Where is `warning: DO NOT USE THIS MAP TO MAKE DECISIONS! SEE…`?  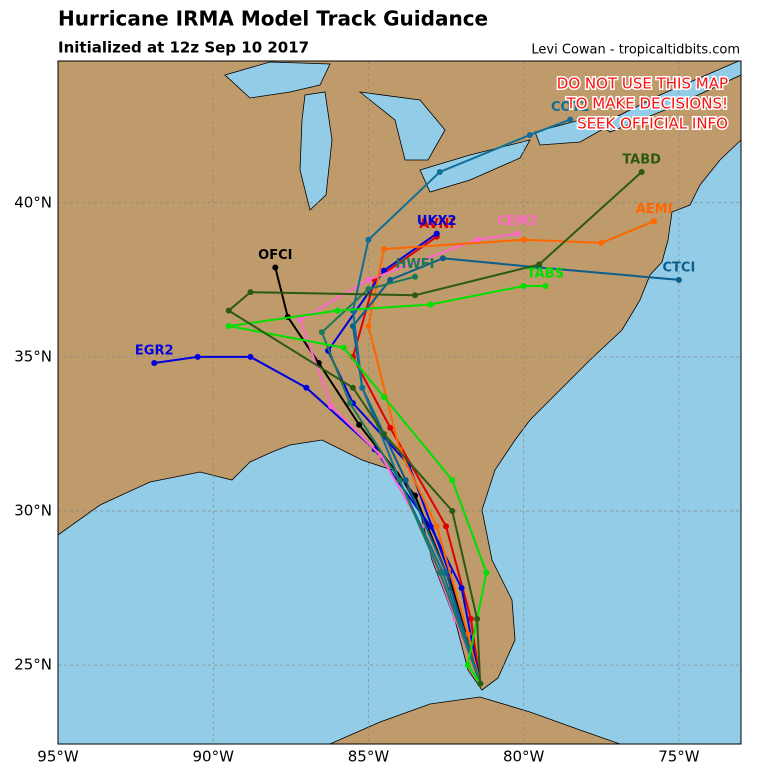 warning: DO NOT USE THIS MAP TO MAKE DECISIONS! SEE… is located at coordinates (642, 103).